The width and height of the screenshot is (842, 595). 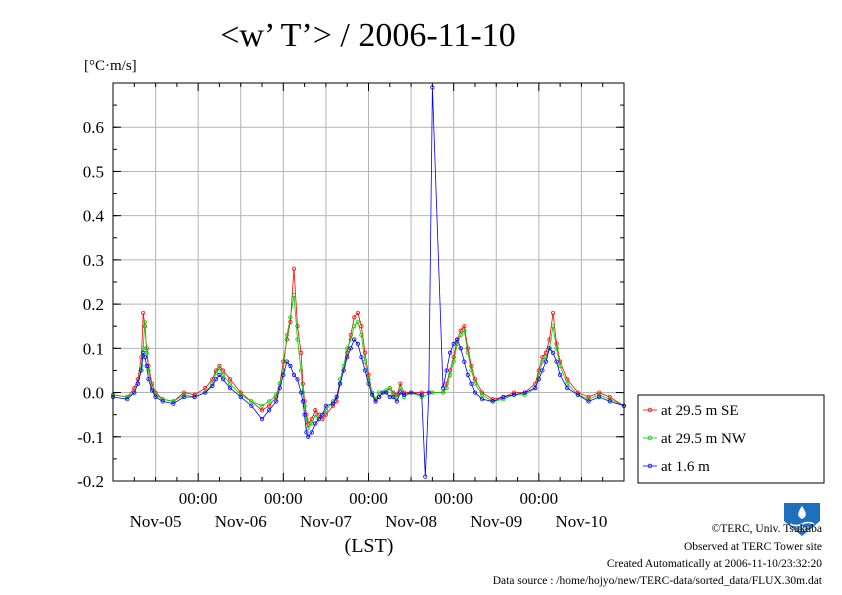 I want to click on legend-label: at 29.5 m NW, so click(x=704, y=439).